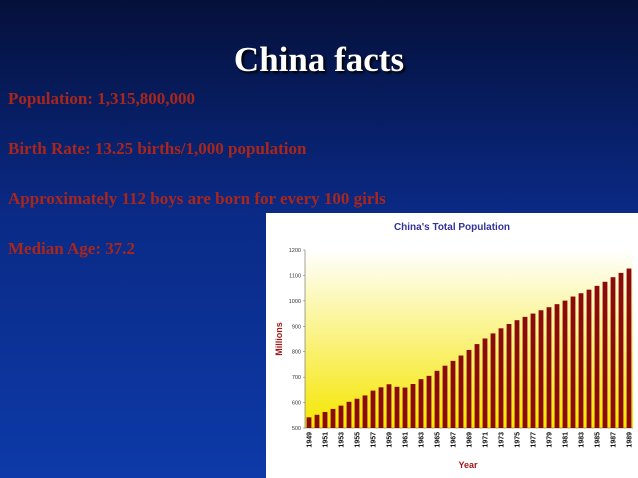 The image size is (638, 478). What do you see at coordinates (319, 59) in the screenshot?
I see `slide-title: China facts` at bounding box center [319, 59].